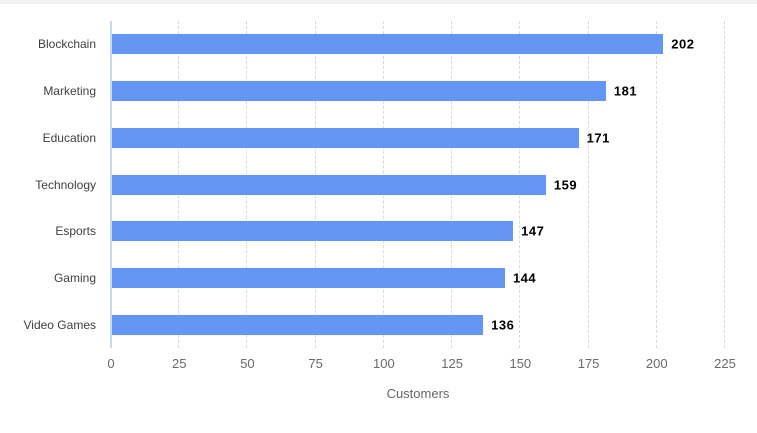 This screenshot has width=757, height=433. I want to click on bar-value-label: 202, so click(683, 44).